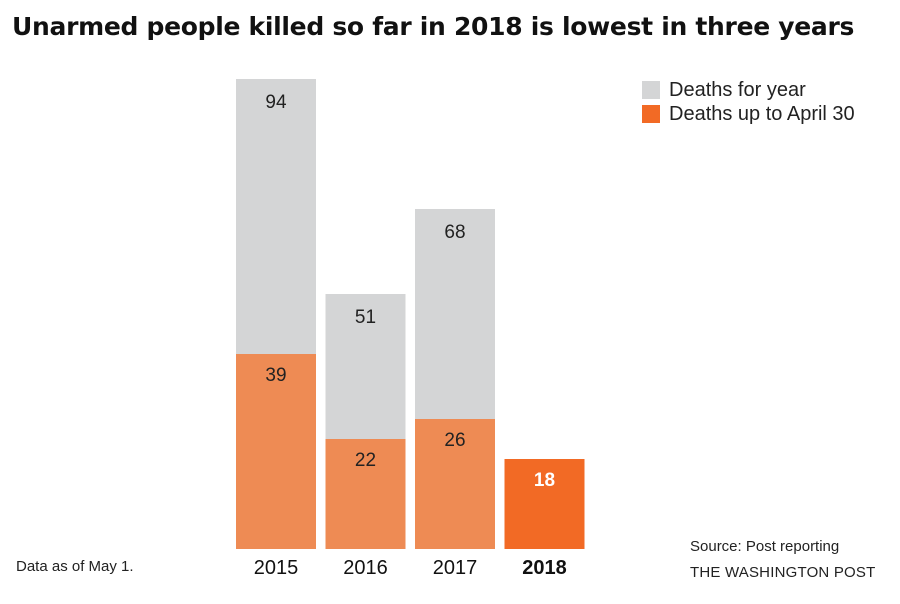  I want to click on legend-item-total: Deaths for year, so click(748, 90).